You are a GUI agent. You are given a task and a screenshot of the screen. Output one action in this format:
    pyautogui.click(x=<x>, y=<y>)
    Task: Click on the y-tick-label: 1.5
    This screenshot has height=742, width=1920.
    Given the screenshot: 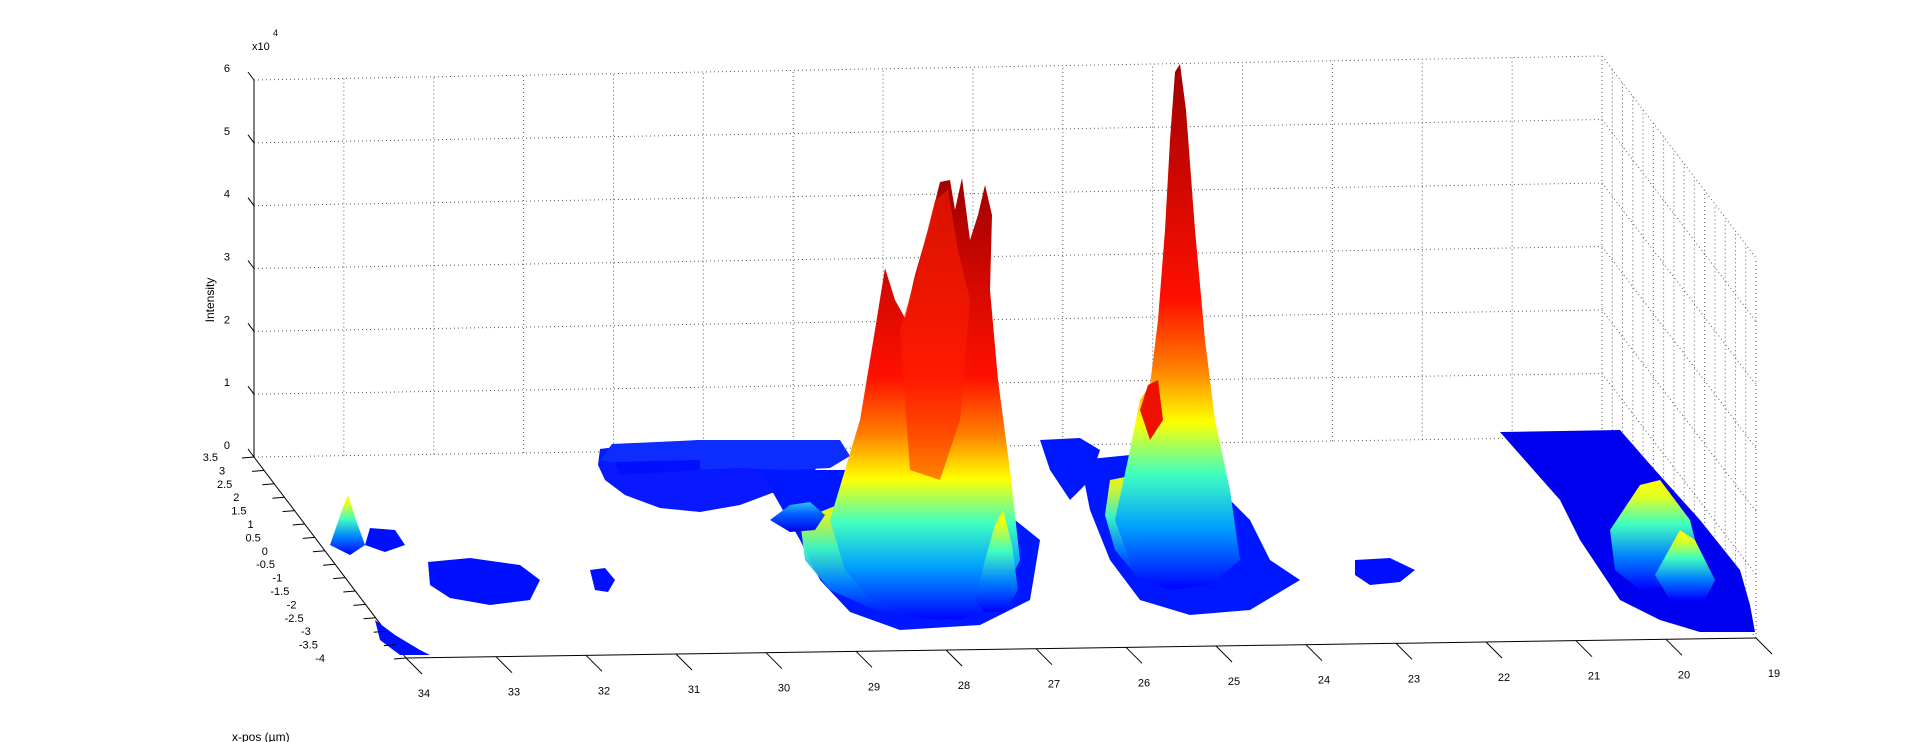 What is the action you would take?
    pyautogui.click(x=238, y=512)
    